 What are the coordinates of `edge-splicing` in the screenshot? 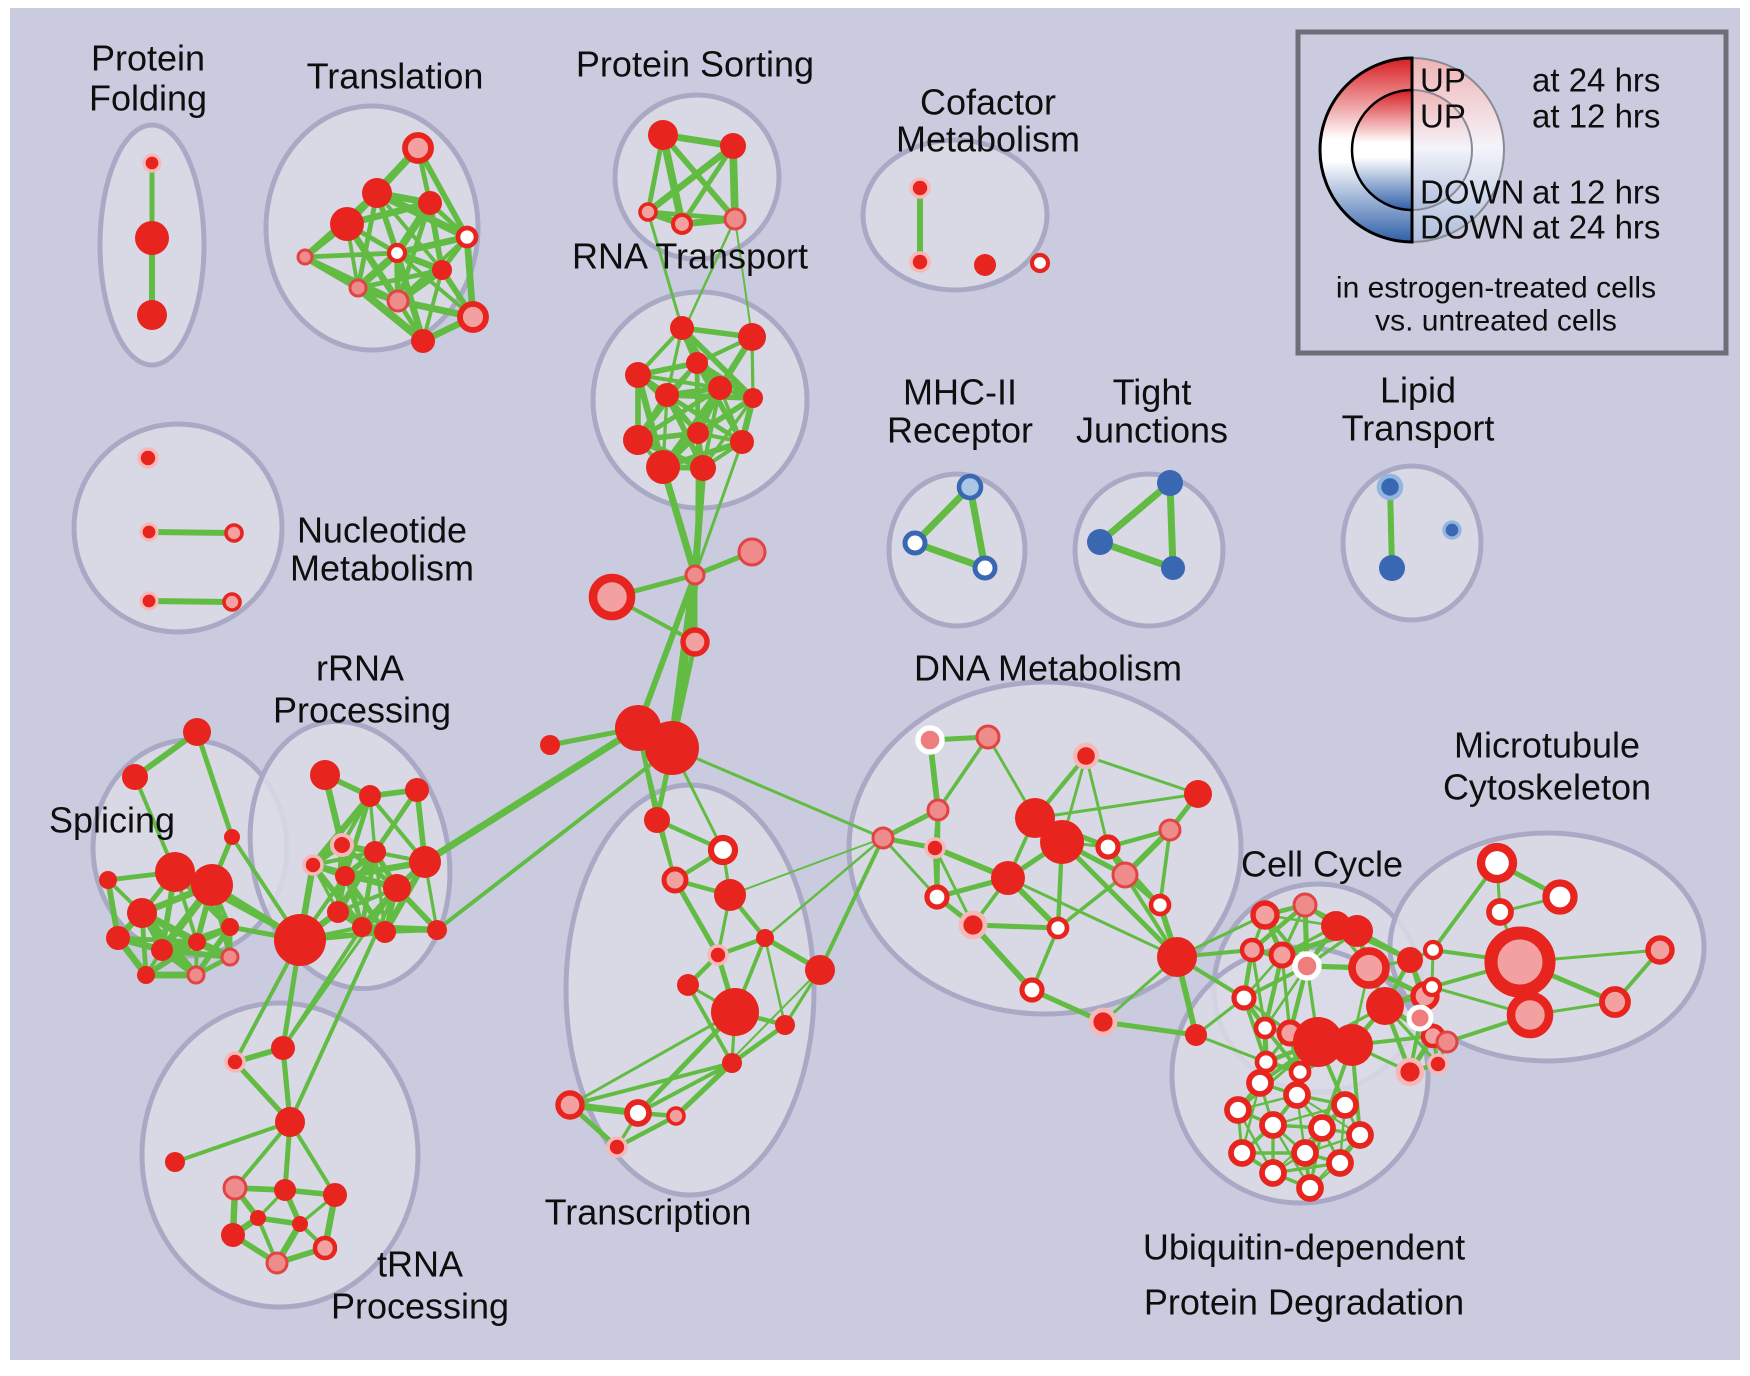 It's located at (213, 951).